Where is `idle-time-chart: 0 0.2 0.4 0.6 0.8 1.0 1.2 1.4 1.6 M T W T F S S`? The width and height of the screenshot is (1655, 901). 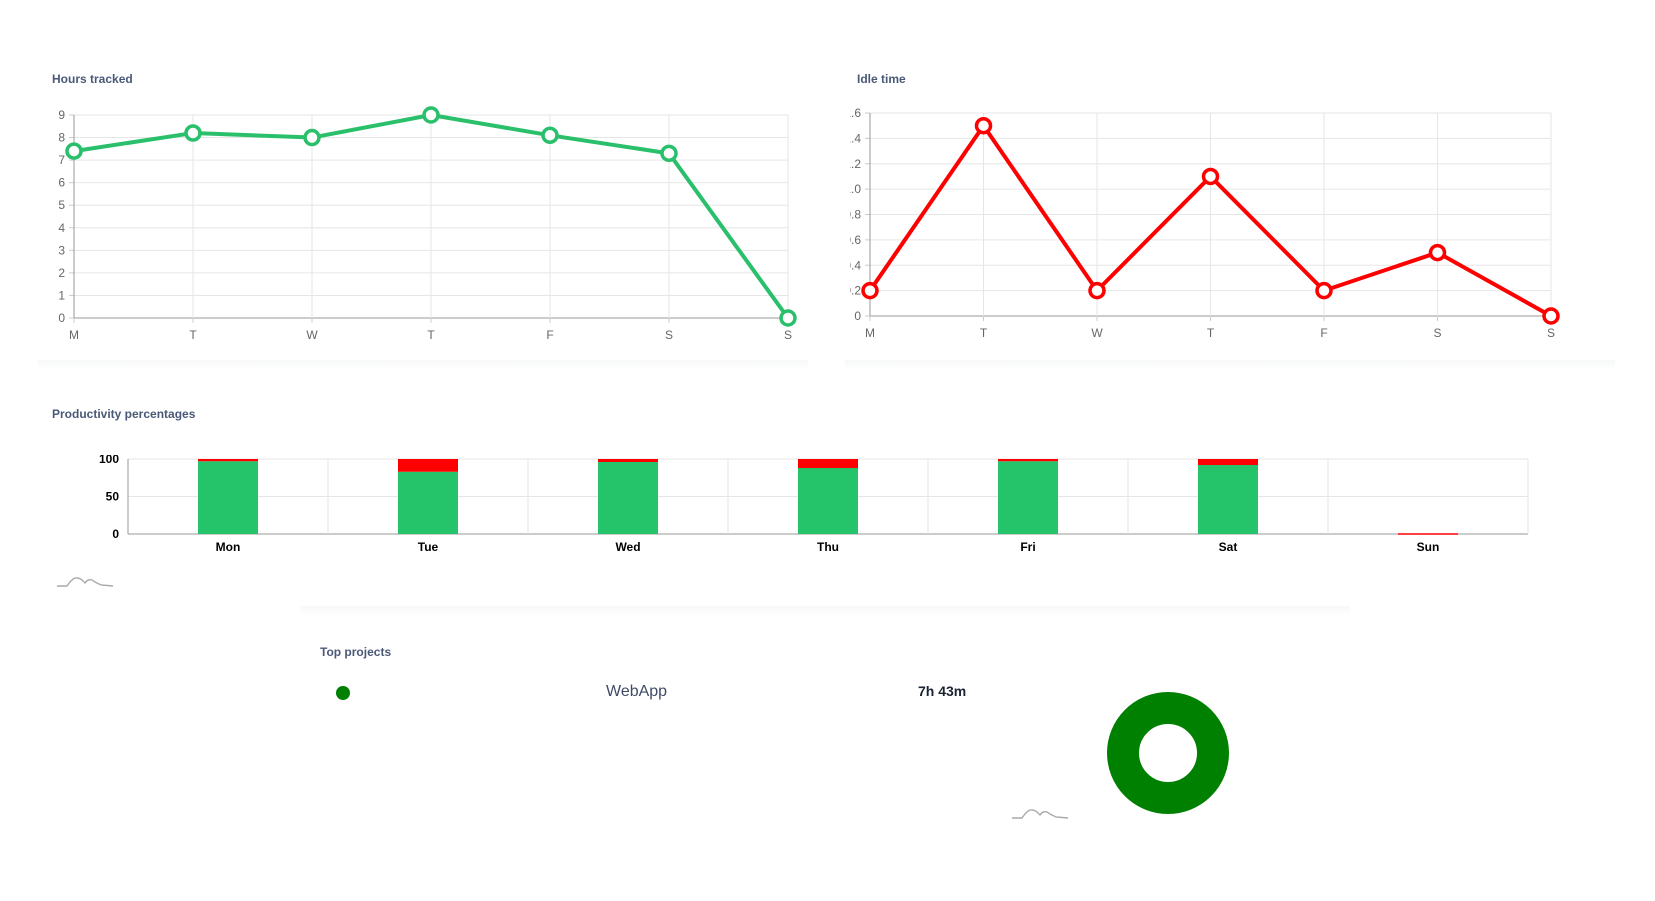 idle-time-chart: 0 0.2 0.4 0.6 0.8 1.0 1.2 1.4 1.6 M T W T F S S is located at coordinates (1205, 223).